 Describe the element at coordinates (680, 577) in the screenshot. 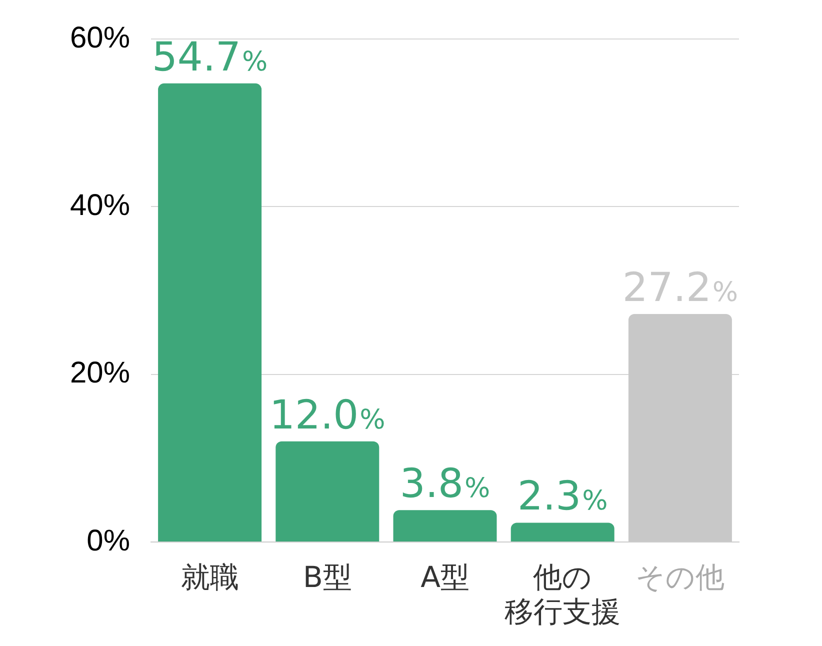

I see `x-tick-label: その他` at that location.